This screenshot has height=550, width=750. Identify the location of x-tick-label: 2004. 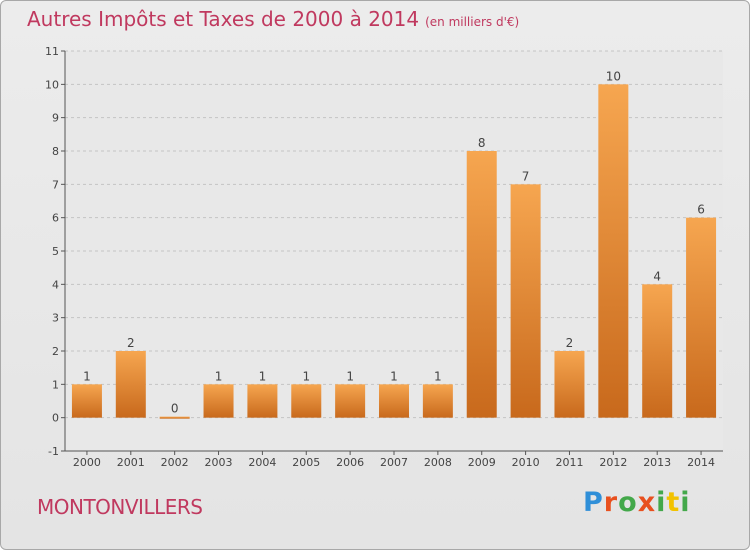
(262, 462).